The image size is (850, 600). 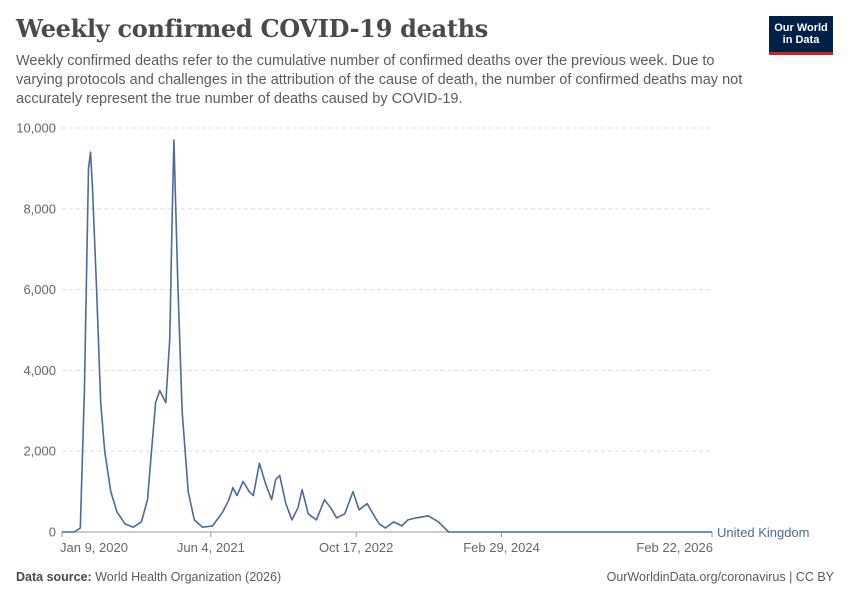 I want to click on y-tick-label: 10,000, so click(x=36, y=128).